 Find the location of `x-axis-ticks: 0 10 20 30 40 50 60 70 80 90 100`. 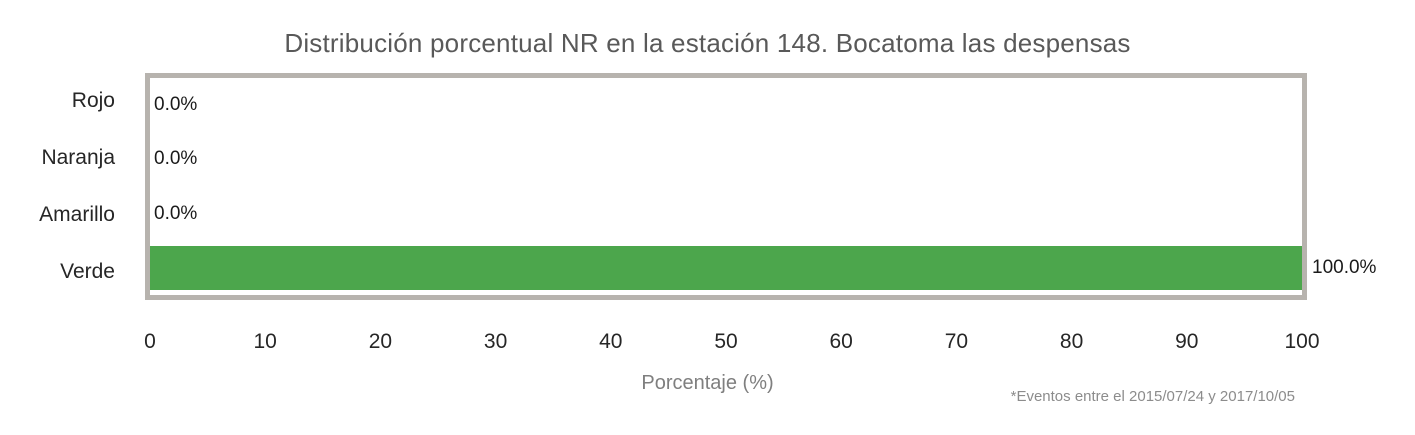

x-axis-ticks: 0 10 20 30 40 50 60 70 80 90 100 is located at coordinates (731, 343).